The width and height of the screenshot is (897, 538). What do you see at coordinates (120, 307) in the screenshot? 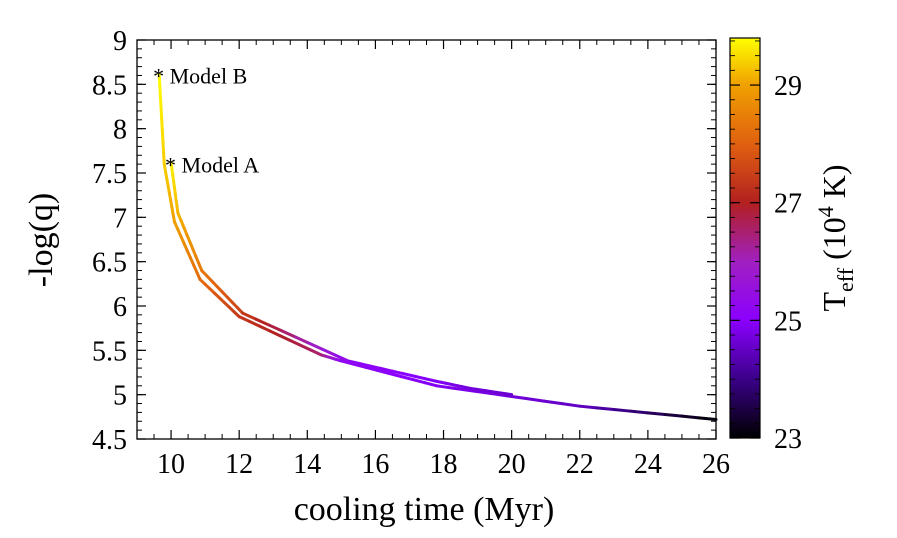
I see `y-tick-label: 6` at bounding box center [120, 307].